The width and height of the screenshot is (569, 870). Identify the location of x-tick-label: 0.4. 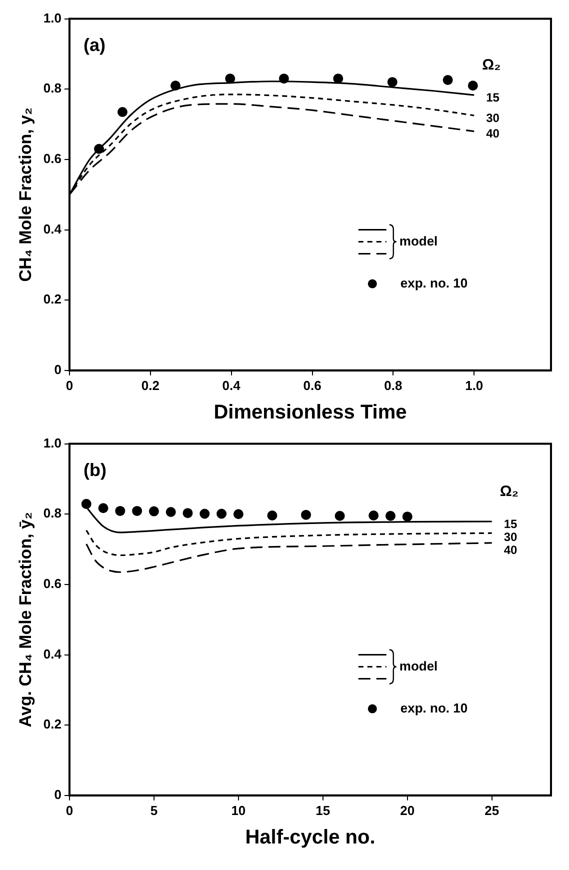
(232, 385).